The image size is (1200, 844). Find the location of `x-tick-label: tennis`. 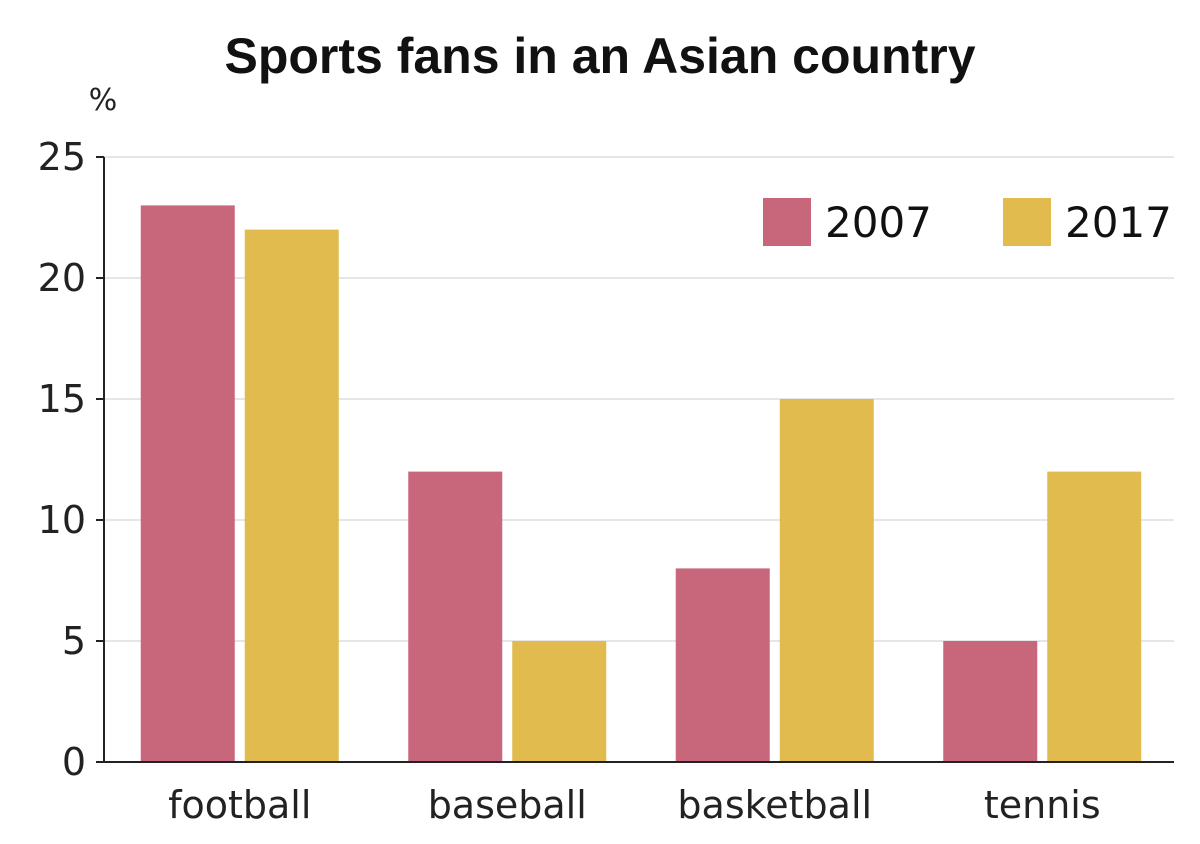

x-tick-label: tennis is located at coordinates (1042, 805).